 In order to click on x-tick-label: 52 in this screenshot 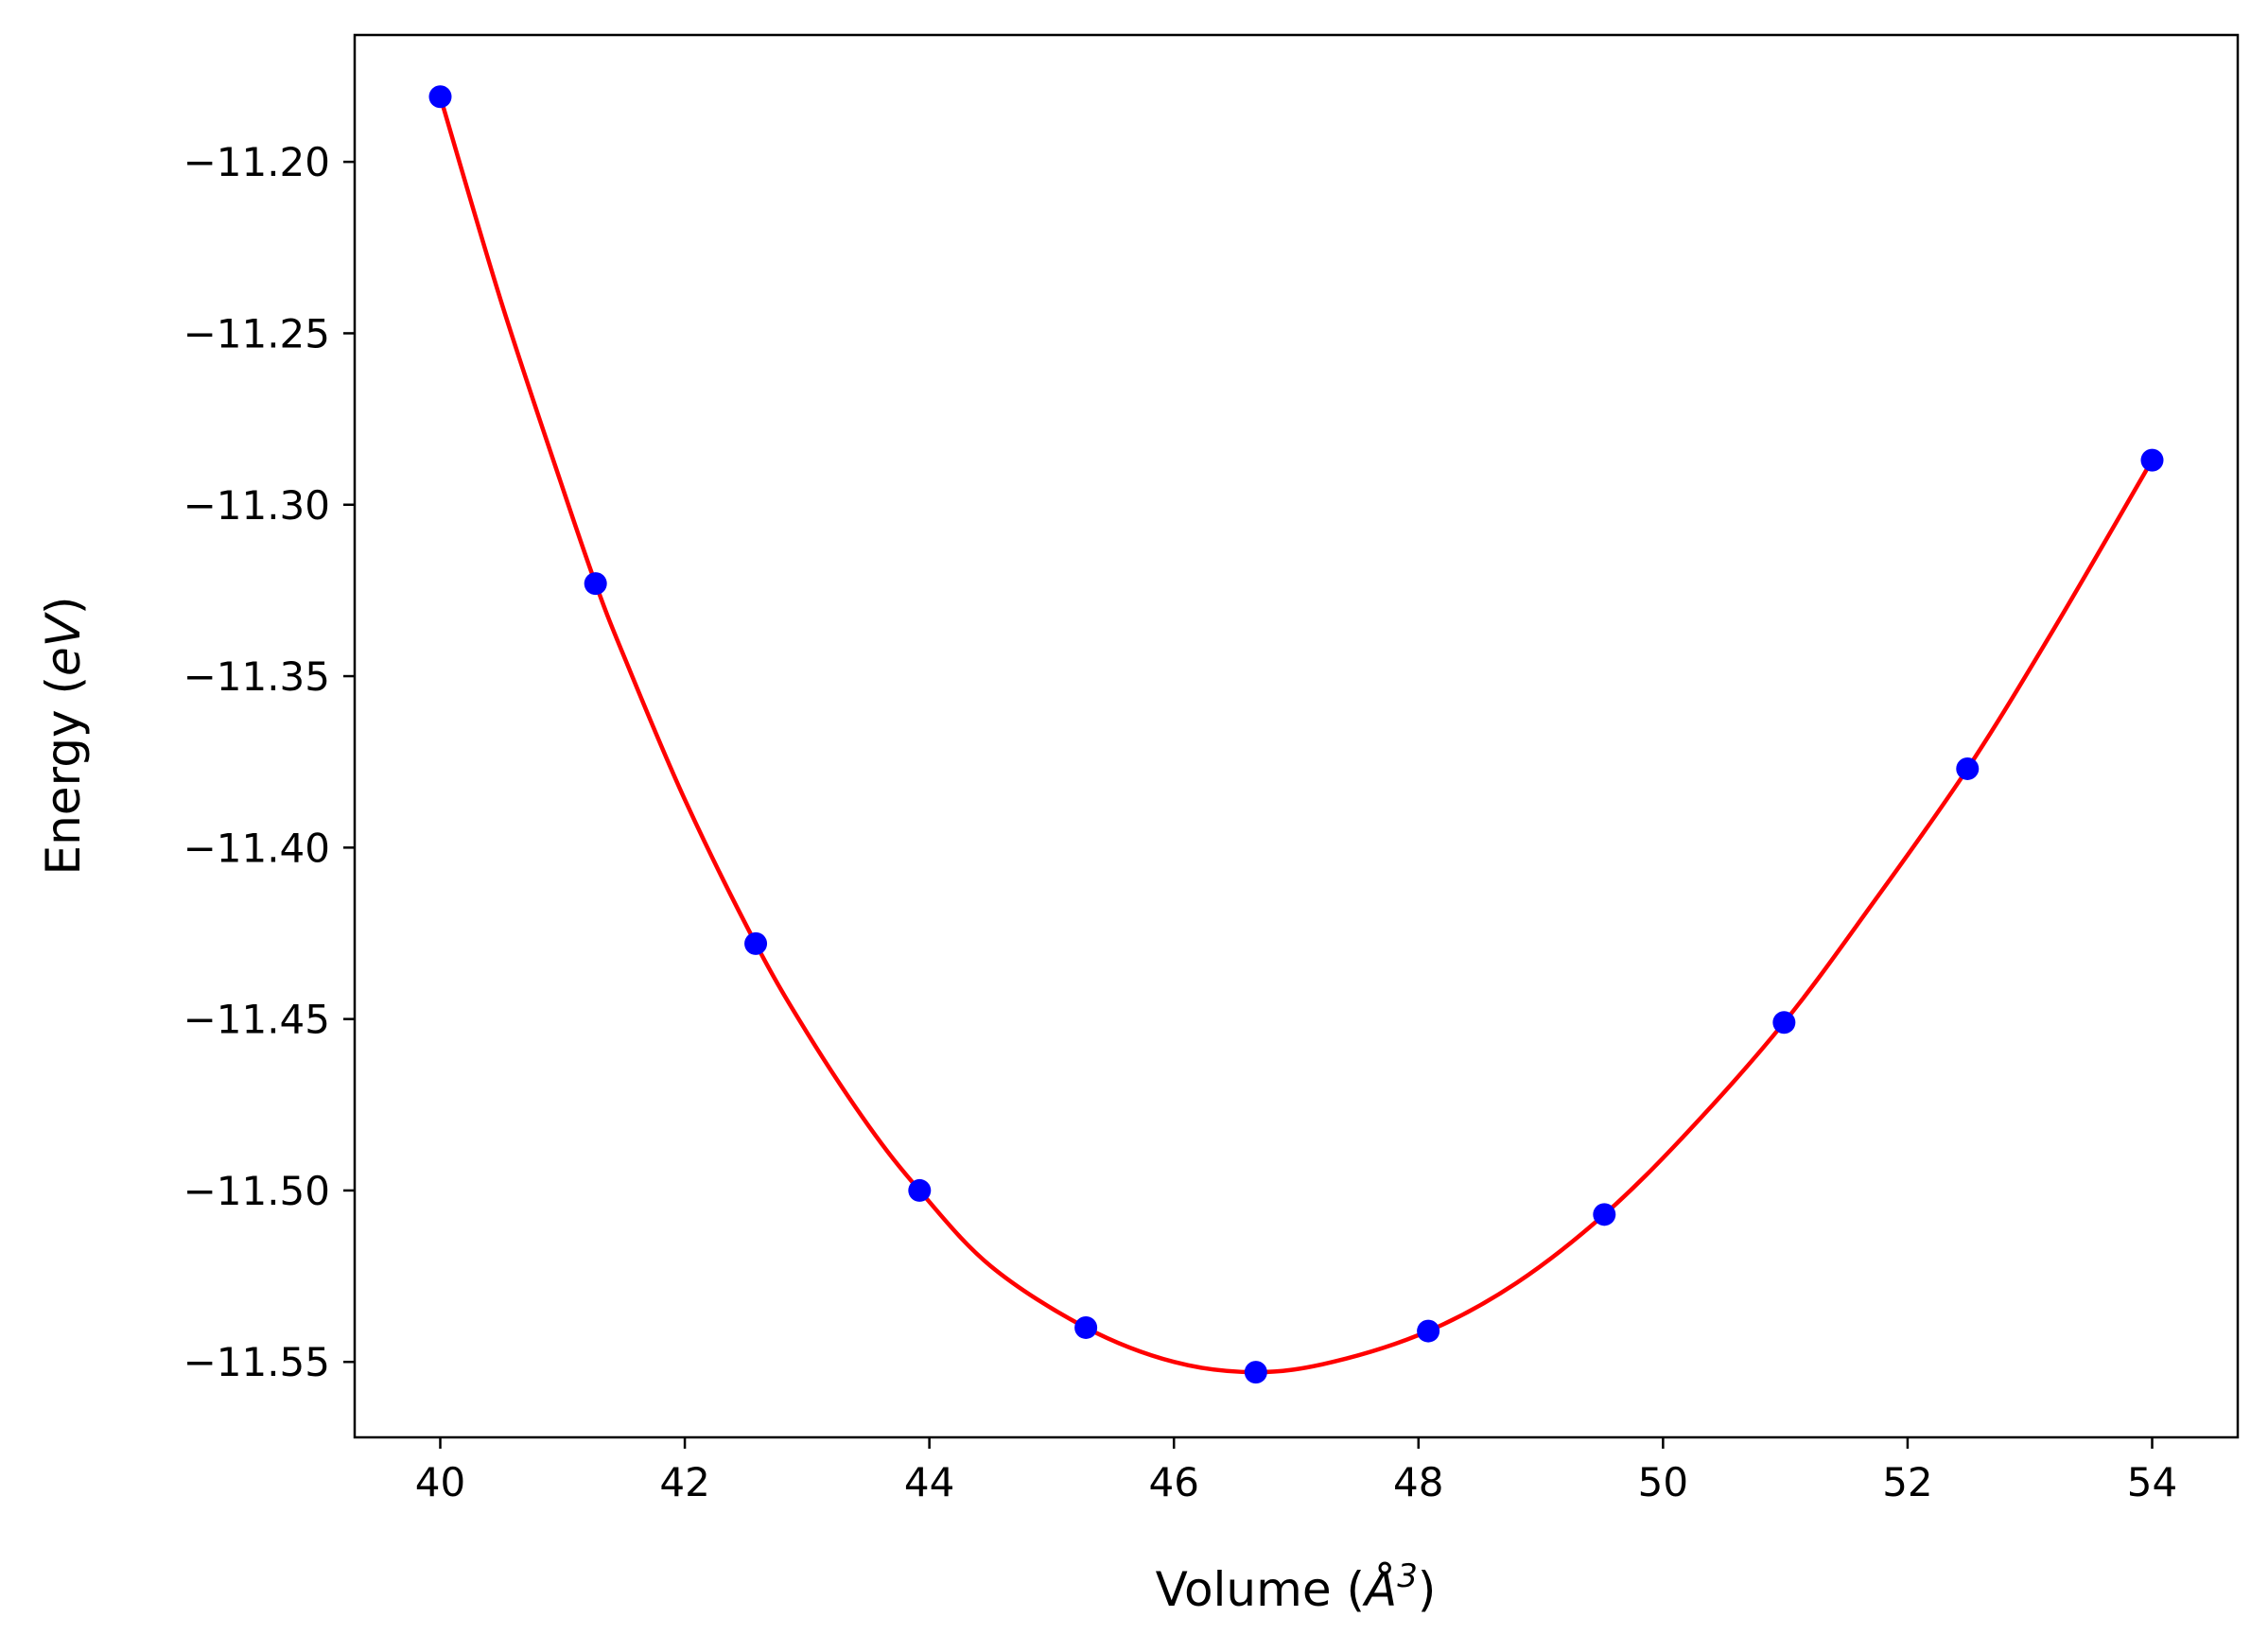, I will do `click(1907, 1482)`.